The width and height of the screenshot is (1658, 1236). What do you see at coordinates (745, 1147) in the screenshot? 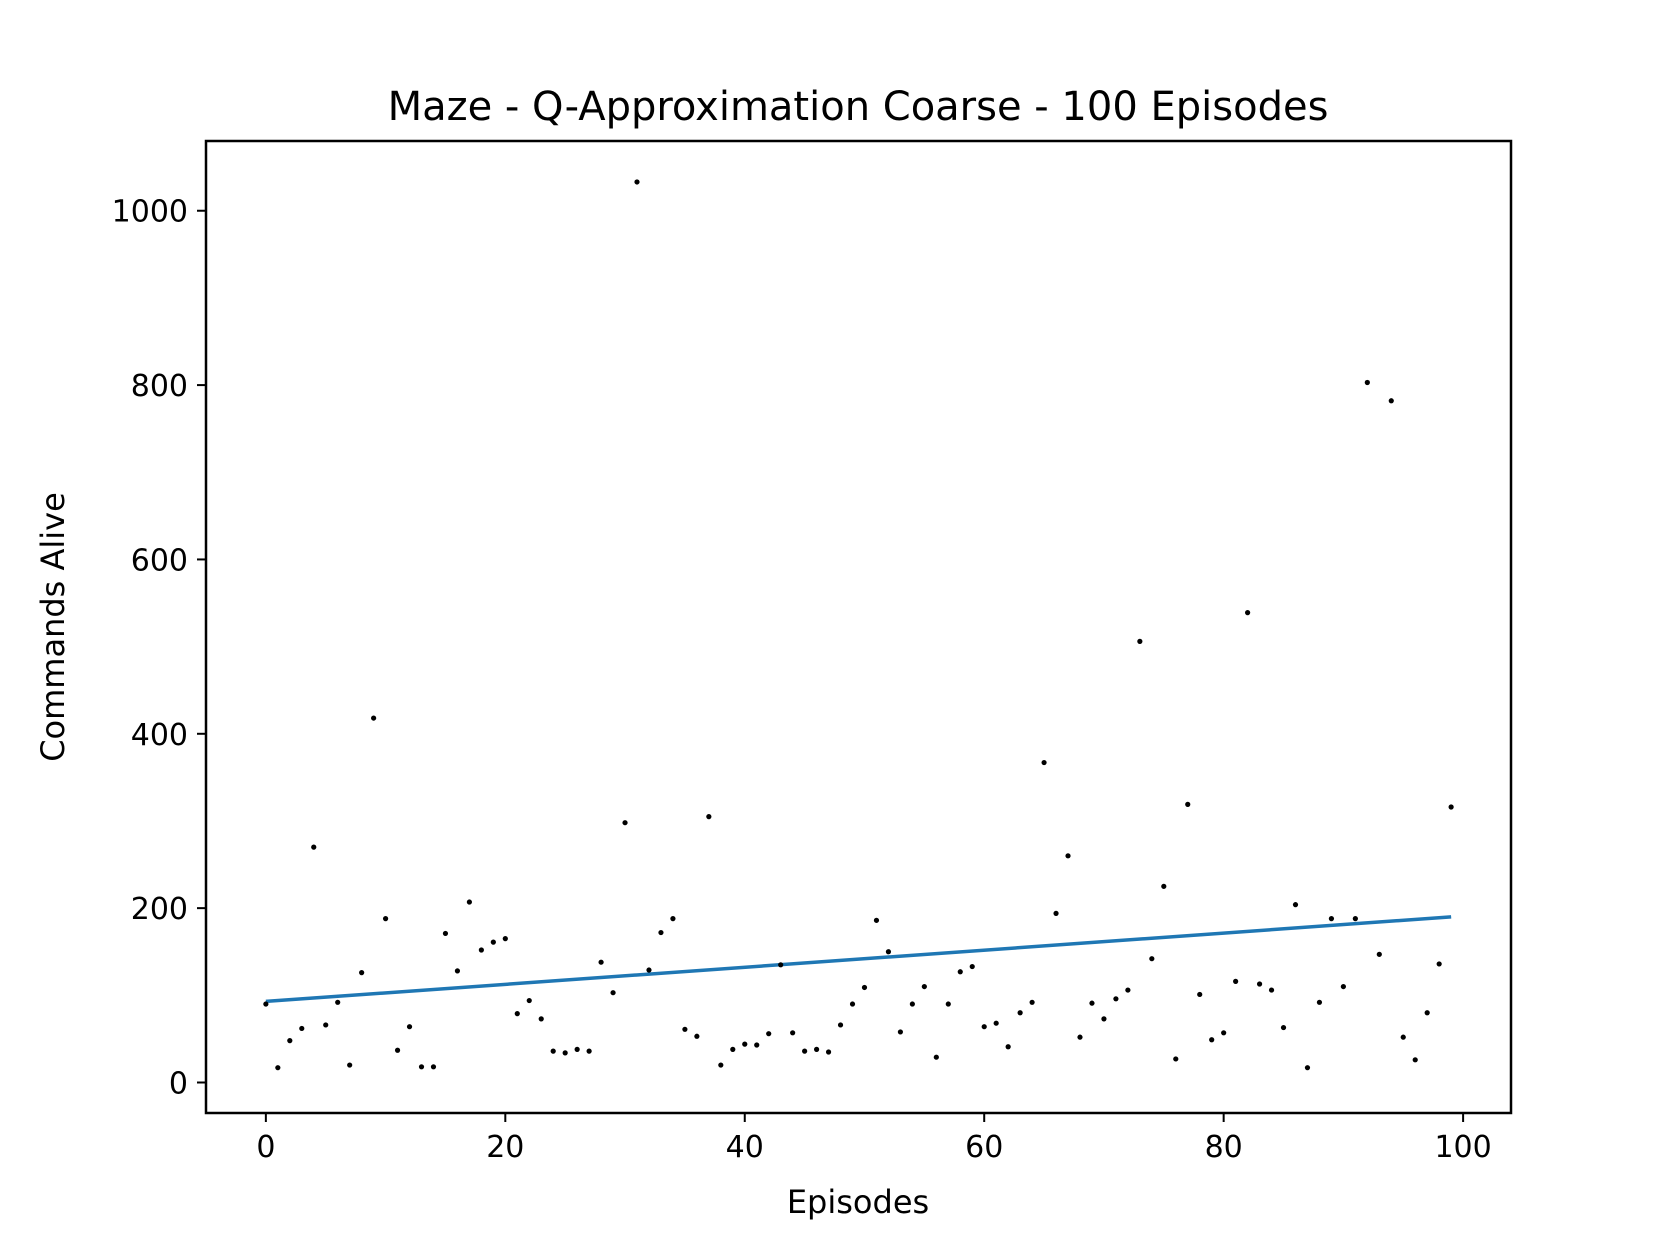
I see `x-tick-label: 40` at bounding box center [745, 1147].